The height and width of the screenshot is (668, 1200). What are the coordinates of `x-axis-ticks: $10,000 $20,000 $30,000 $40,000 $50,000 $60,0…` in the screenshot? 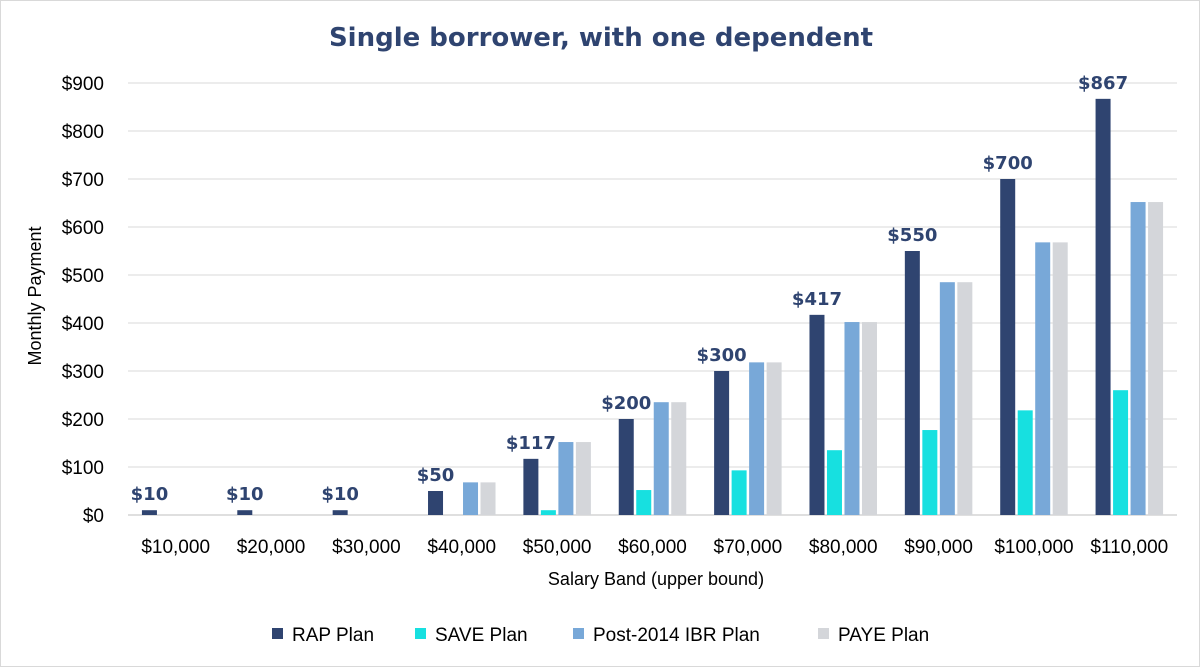 It's located at (654, 547).